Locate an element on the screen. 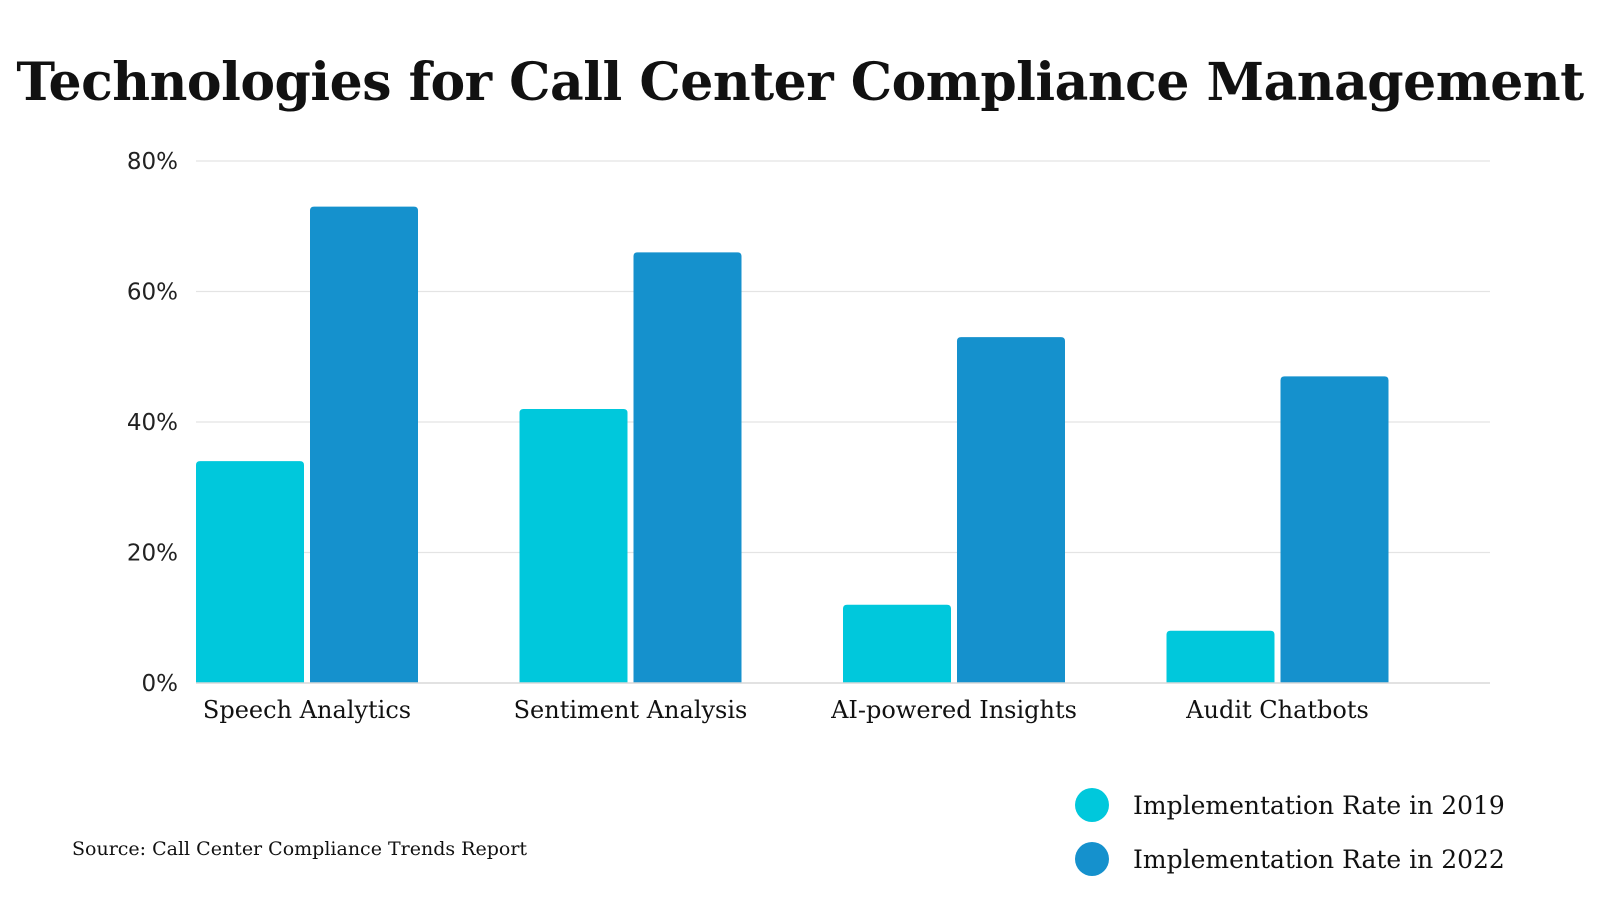 The height and width of the screenshot is (900, 1600). legend-item-2019: Implementation Rate in 2019 is located at coordinates (1290, 805).